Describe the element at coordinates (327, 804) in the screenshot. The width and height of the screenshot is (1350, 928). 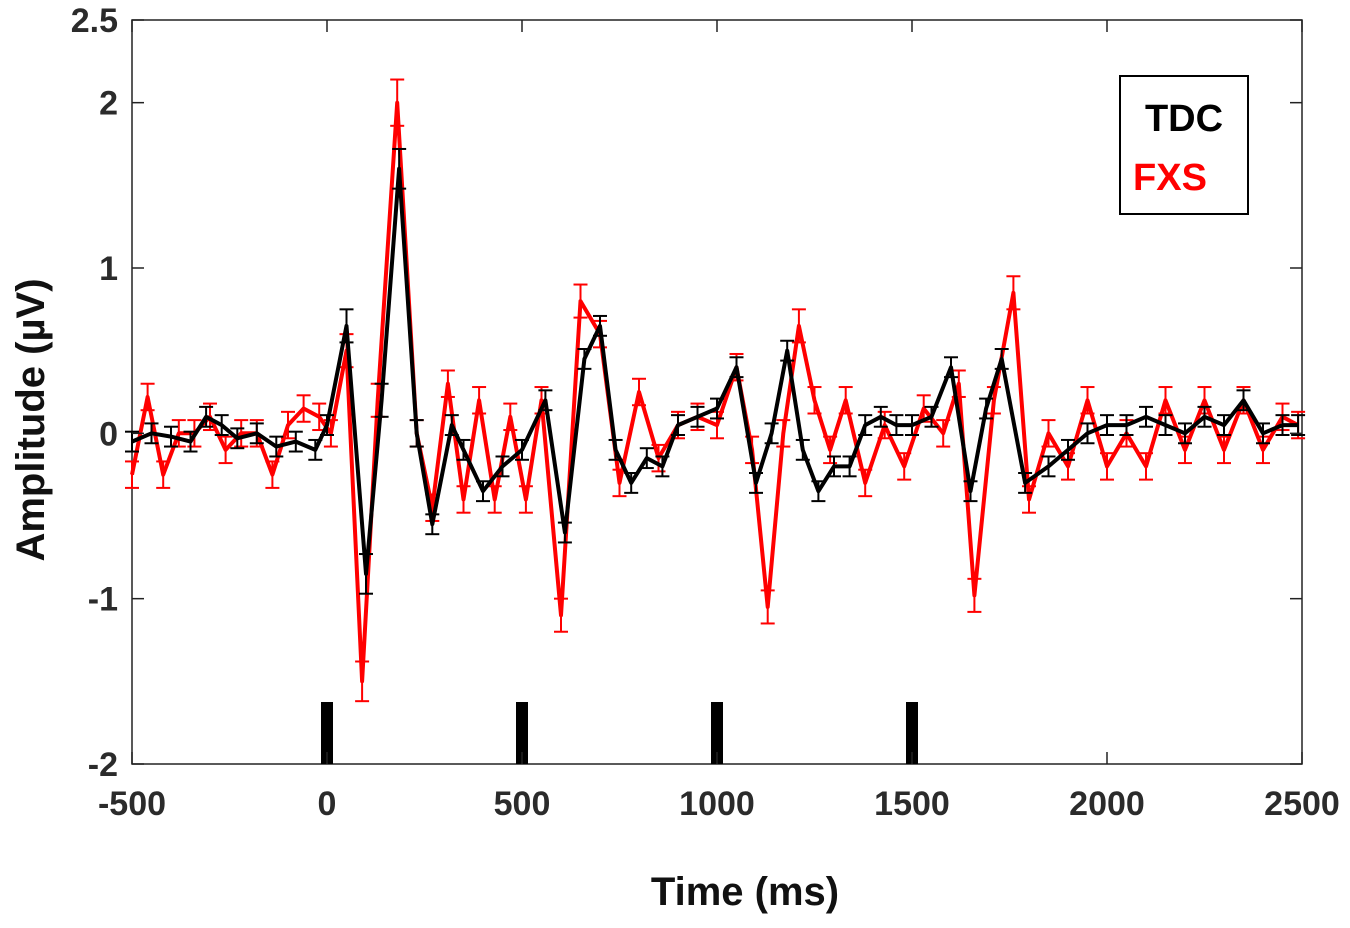
I see `x-tick-label: 0` at that location.